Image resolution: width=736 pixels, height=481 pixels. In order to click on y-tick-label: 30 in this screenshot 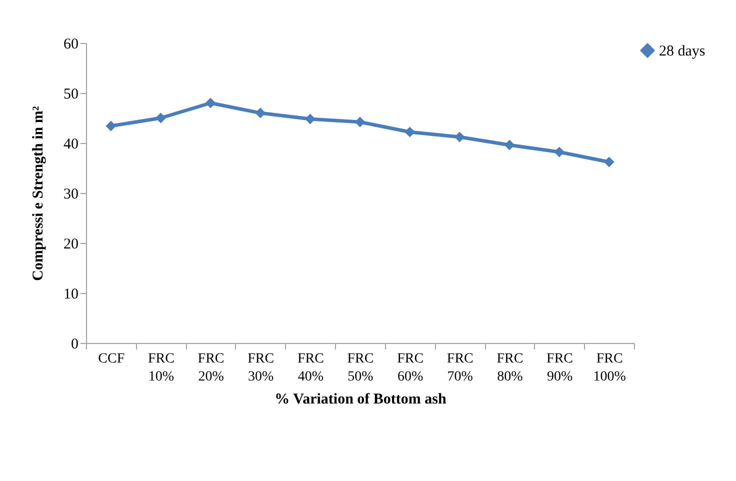, I will do `click(71, 194)`.